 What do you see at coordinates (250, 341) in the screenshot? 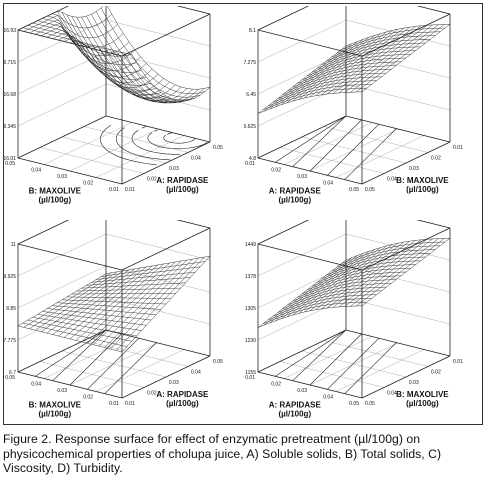
I see `z-tick-label: 1230` at bounding box center [250, 341].